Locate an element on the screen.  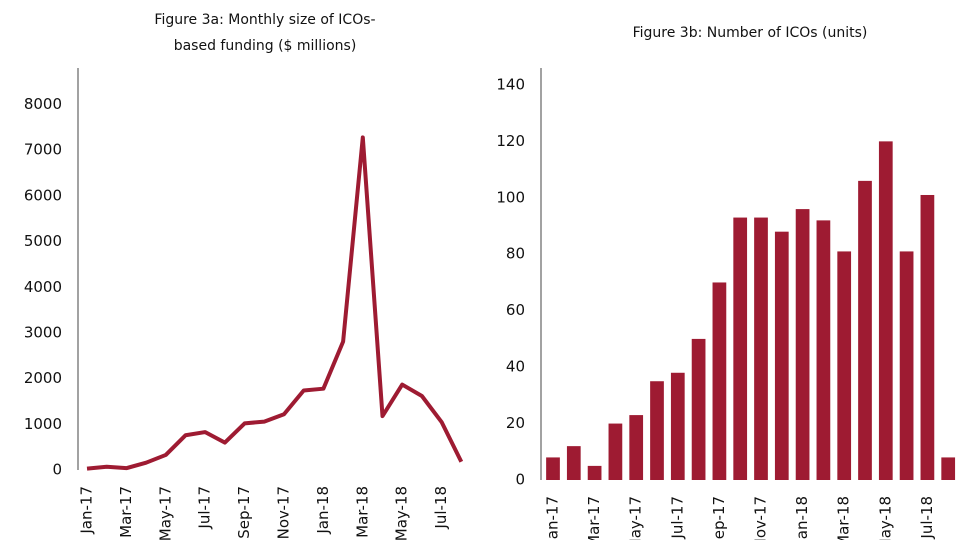
y-tick-label: 120 is located at coordinates (510, 141).